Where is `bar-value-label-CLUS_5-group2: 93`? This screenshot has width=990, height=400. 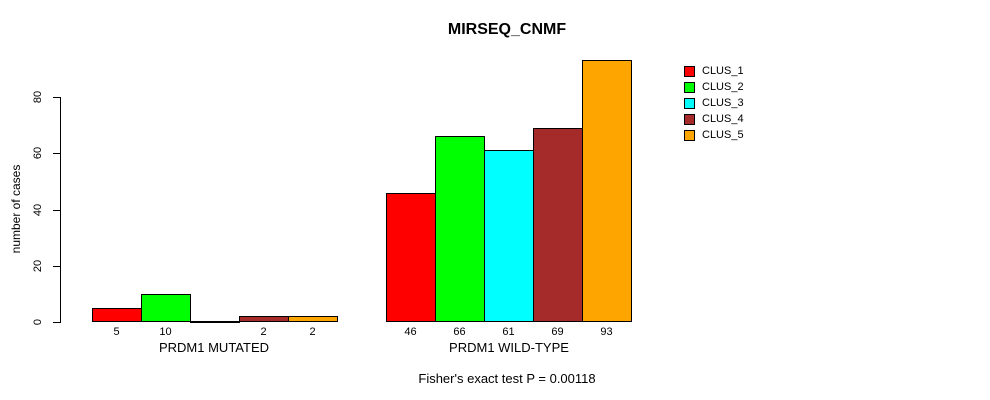 bar-value-label-CLUS_5-group2: 93 is located at coordinates (606, 332).